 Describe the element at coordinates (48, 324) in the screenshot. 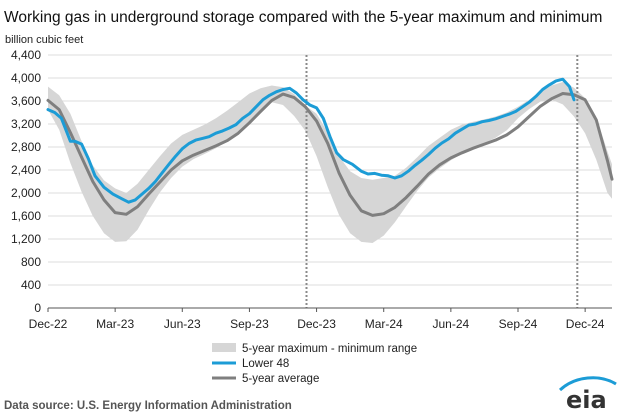

I see `x-tick-label: Dec-22` at that location.